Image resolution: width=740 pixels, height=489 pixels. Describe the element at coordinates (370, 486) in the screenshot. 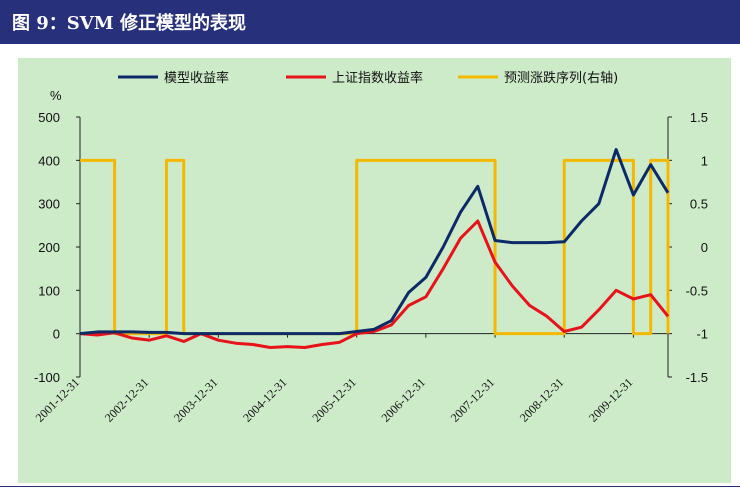

I see `bottom-rule` at that location.